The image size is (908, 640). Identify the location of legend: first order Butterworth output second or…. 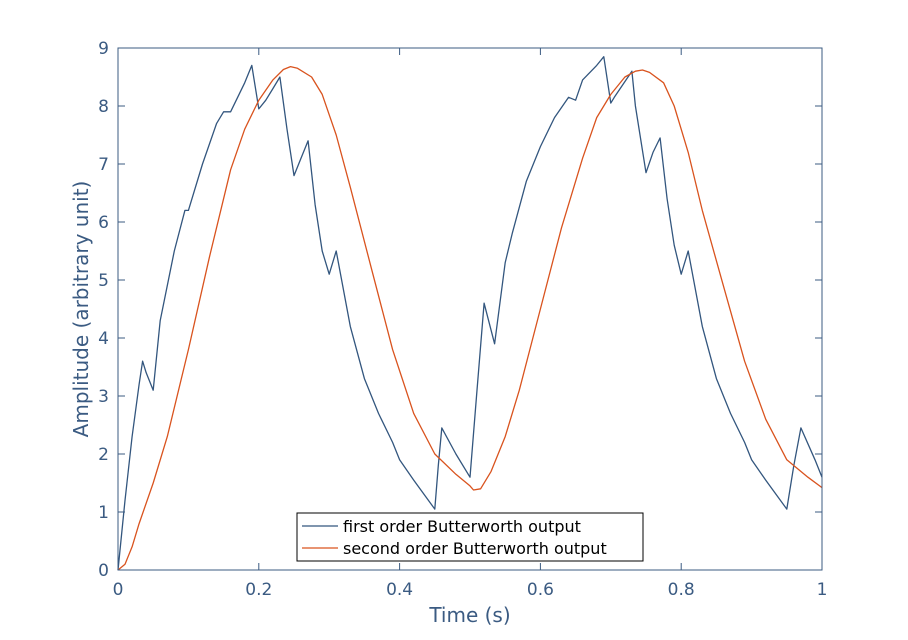
(470, 537).